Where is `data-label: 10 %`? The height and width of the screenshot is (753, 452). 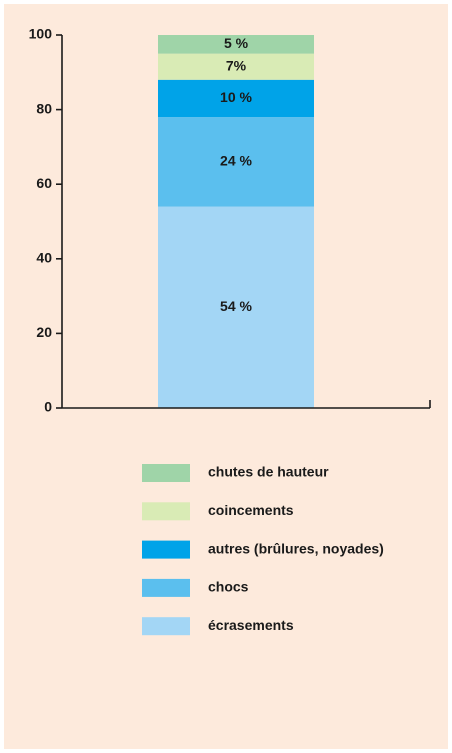 data-label: 10 % is located at coordinates (236, 97).